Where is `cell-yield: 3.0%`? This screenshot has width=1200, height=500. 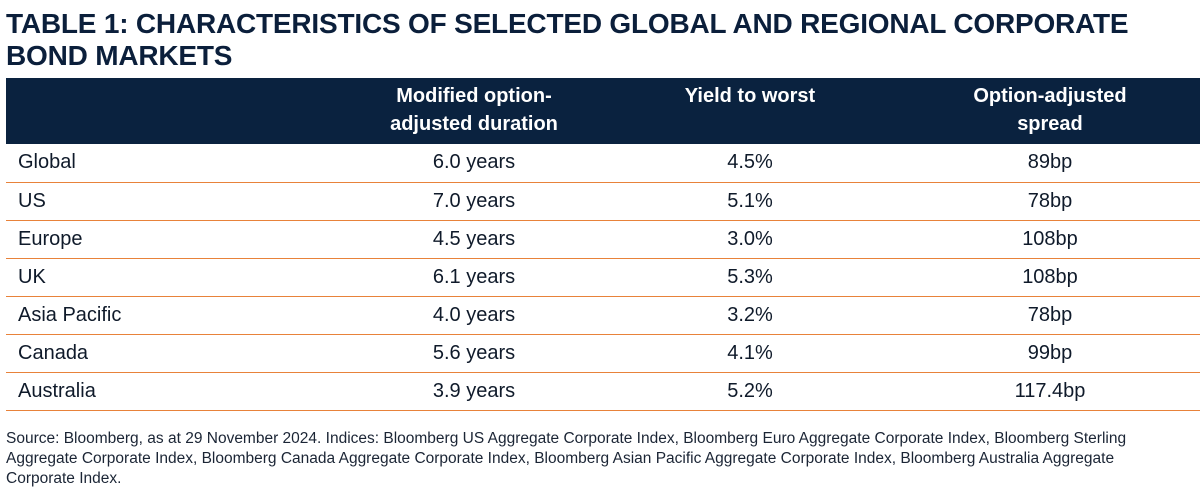 cell-yield: 3.0% is located at coordinates (750, 238).